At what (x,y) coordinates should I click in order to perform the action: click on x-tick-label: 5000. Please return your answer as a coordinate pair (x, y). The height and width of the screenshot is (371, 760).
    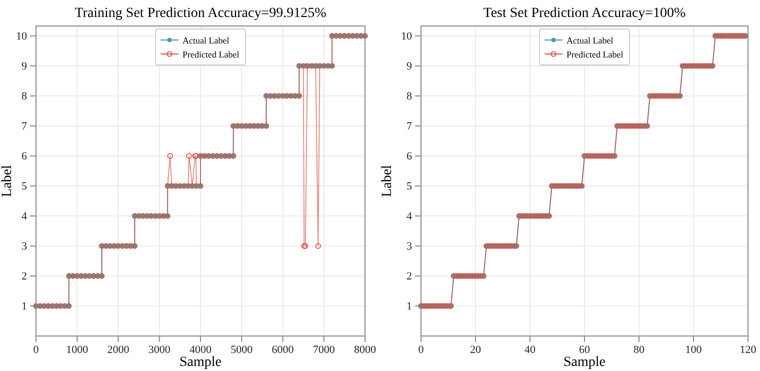
    Looking at the image, I should click on (242, 350).